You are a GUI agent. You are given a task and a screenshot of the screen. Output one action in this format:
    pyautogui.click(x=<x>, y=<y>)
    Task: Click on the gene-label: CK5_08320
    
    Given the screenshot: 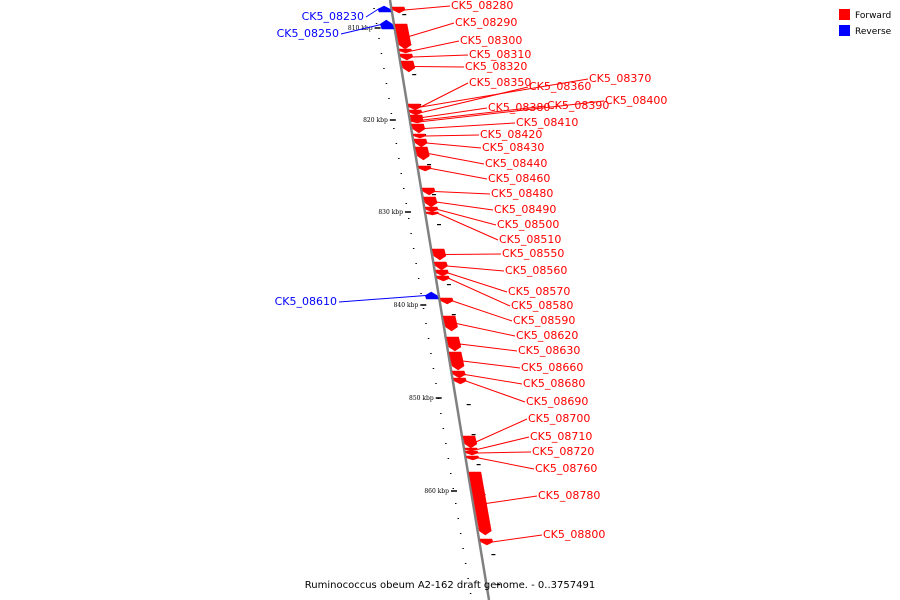 What is the action you would take?
    pyautogui.click(x=496, y=66)
    